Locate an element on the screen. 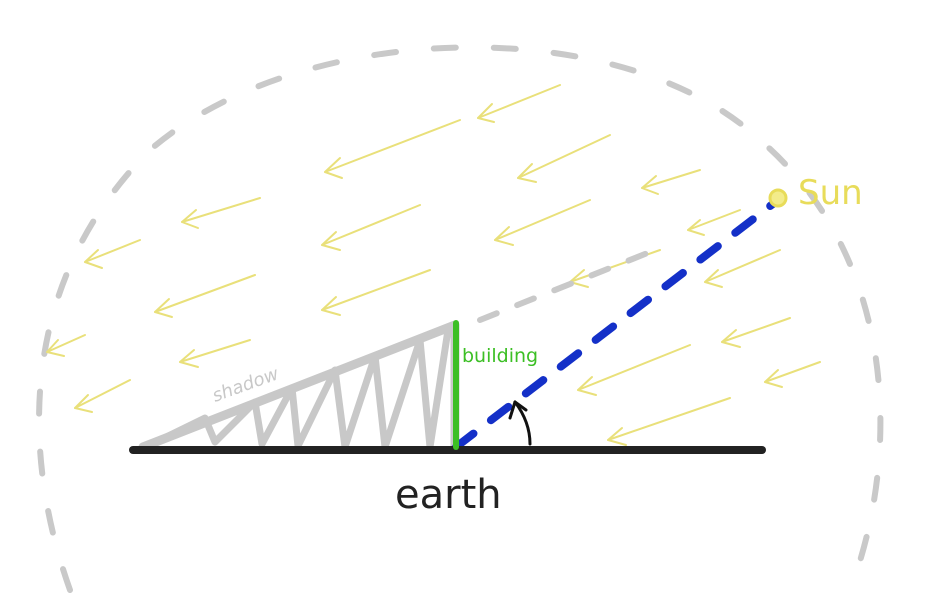 The image size is (927, 598). shadow-hatching is located at coordinates (304, 388).